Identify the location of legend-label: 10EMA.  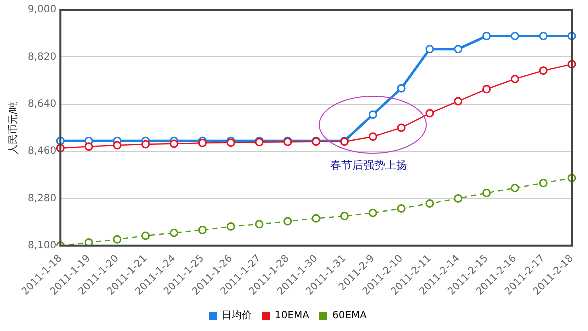
(292, 316).